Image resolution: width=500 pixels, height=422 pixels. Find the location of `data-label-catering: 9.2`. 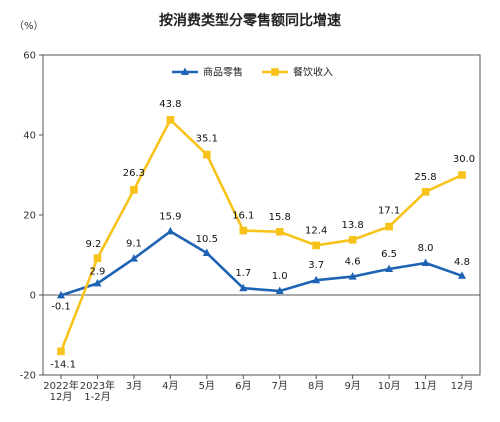

data-label-catering: 9.2 is located at coordinates (94, 244).